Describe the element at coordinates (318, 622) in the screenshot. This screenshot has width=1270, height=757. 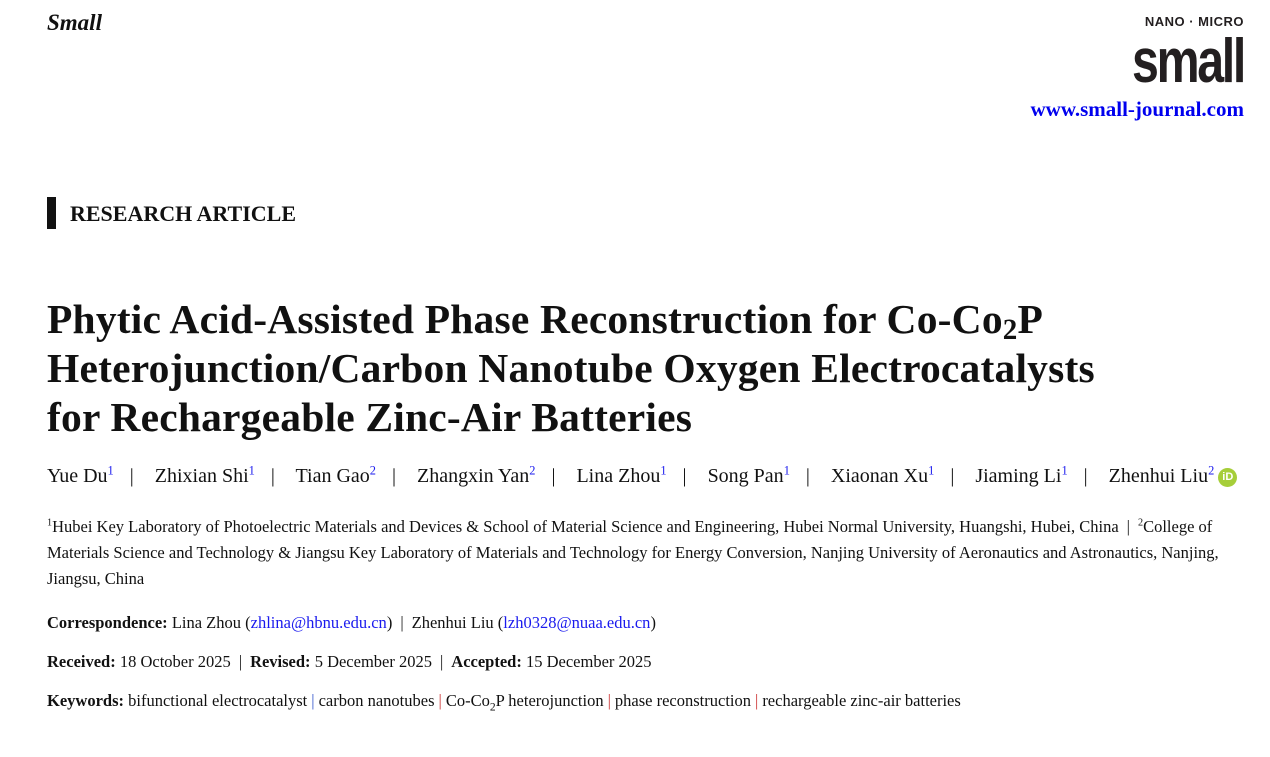
I see `email-link: zhlina@hbnu.edu.cn` at that location.